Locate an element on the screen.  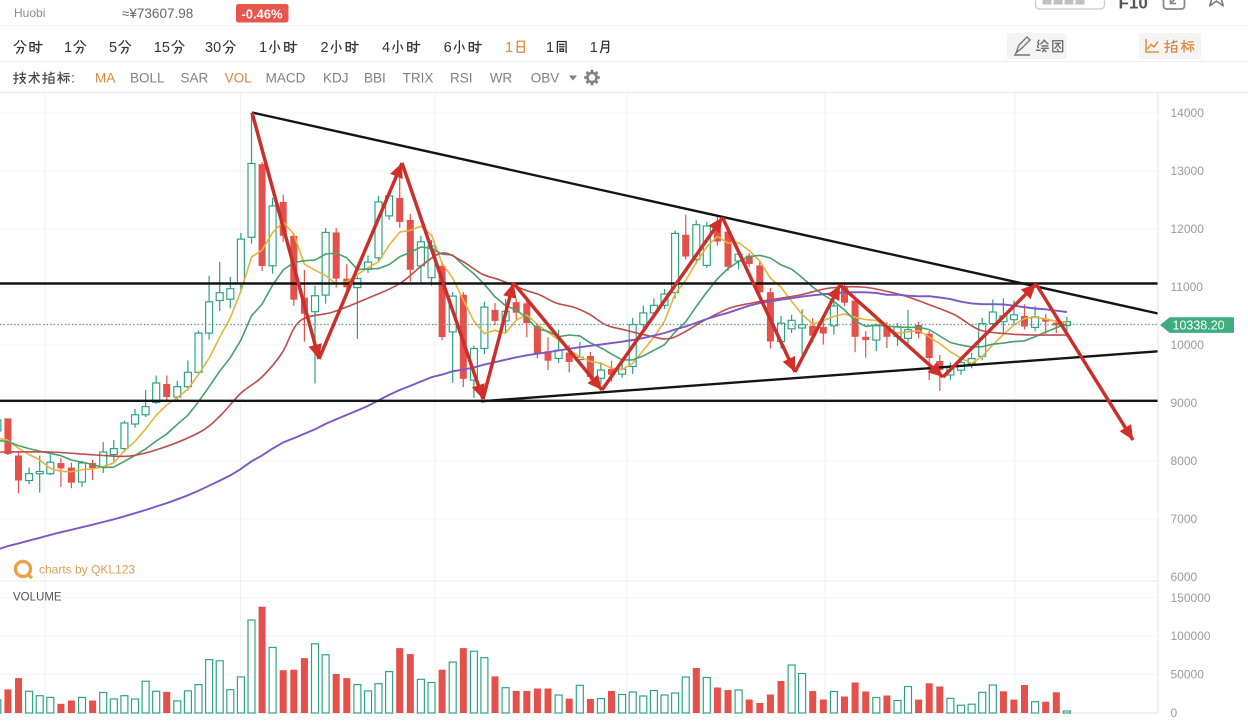
svg-text: 15 is located at coordinates (162, 48).